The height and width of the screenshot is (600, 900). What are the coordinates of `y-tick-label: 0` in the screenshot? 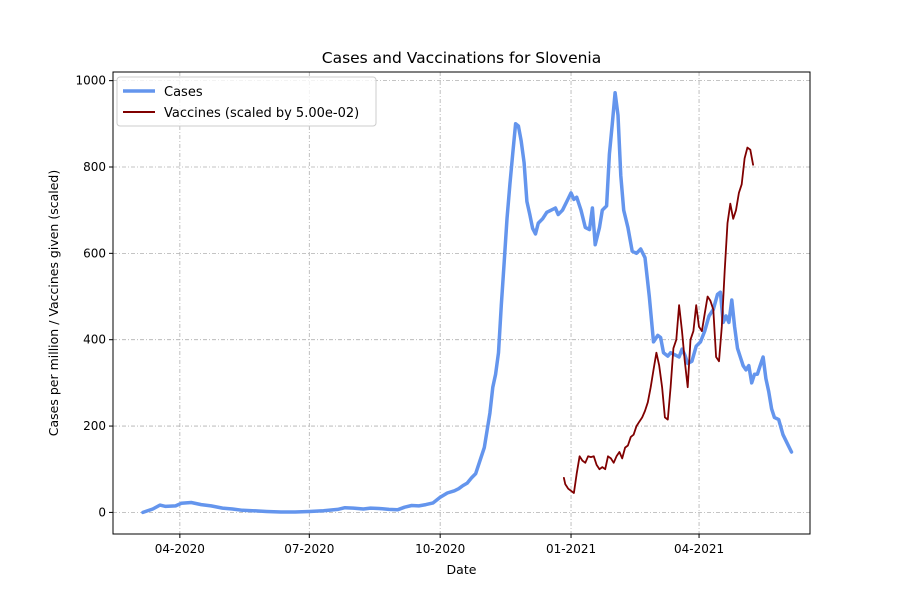 It's located at (102, 512).